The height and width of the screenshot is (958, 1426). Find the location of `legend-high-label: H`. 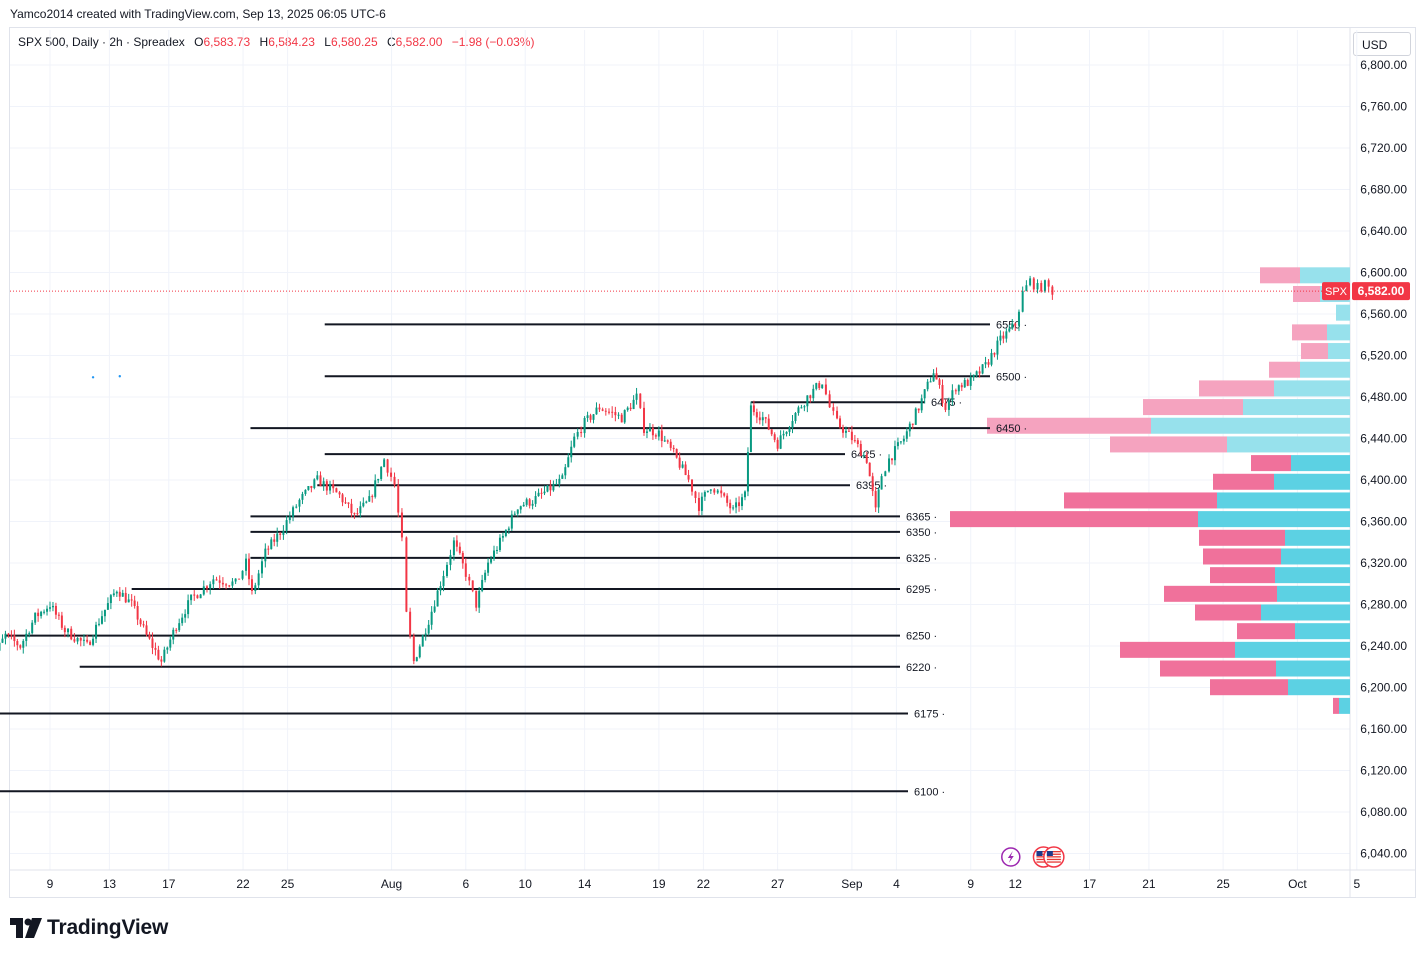

legend-high-label: H is located at coordinates (264, 42).